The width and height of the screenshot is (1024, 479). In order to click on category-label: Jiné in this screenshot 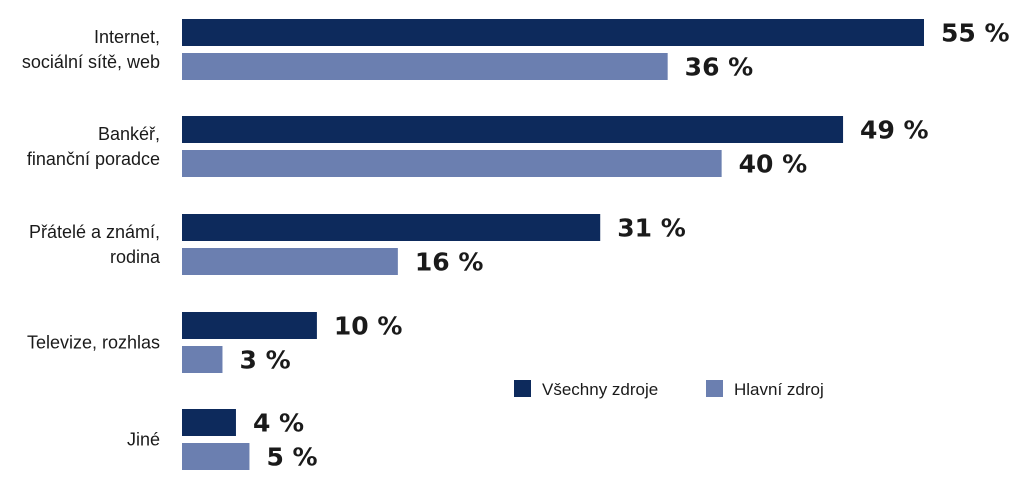, I will do `click(143, 440)`.